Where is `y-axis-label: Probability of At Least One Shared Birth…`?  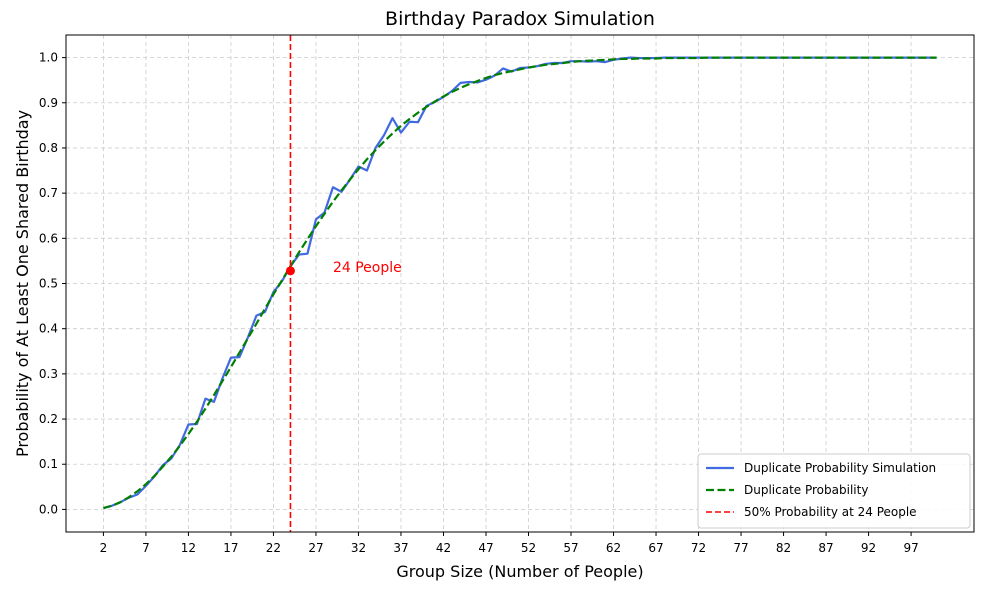 y-axis-label: Probability of At Least One Shared Birth… is located at coordinates (22, 283).